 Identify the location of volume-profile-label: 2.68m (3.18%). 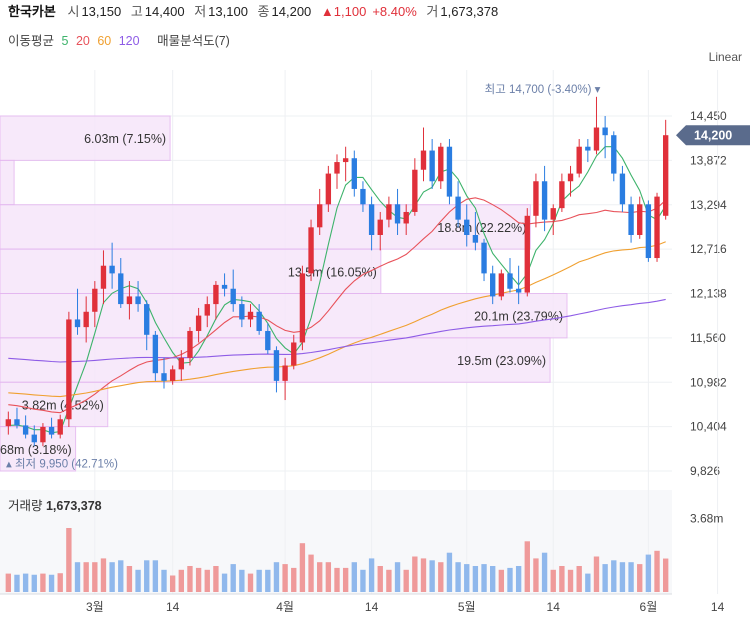
(36, 450).